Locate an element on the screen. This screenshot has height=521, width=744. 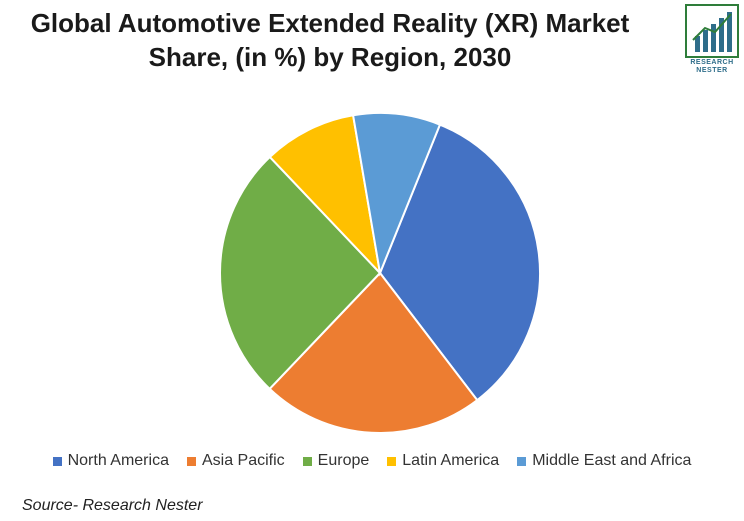
legend-item-asia-pacific: Asia Pacific is located at coordinates (235, 461).